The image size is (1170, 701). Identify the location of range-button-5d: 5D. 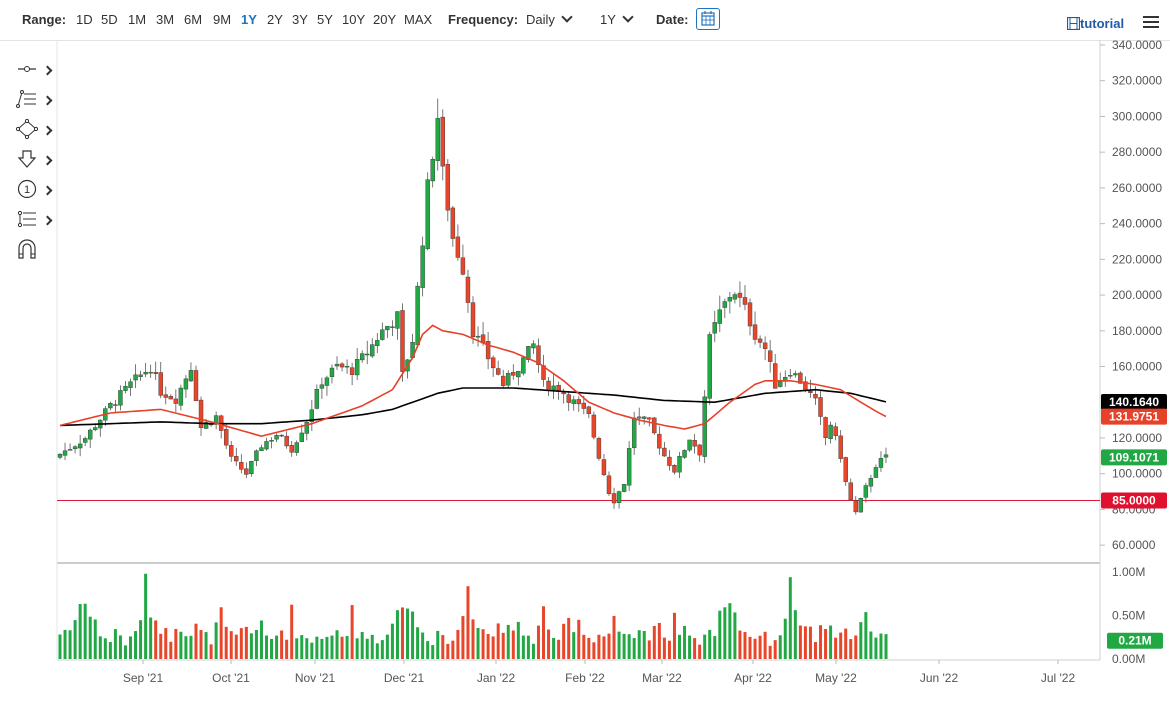
(109, 19).